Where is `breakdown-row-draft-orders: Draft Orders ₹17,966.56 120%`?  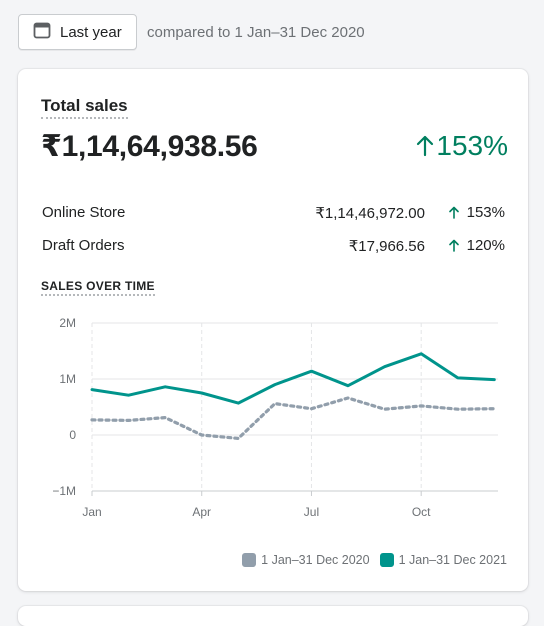 breakdown-row-draft-orders: Draft Orders ₹17,966.56 120% is located at coordinates (273, 245).